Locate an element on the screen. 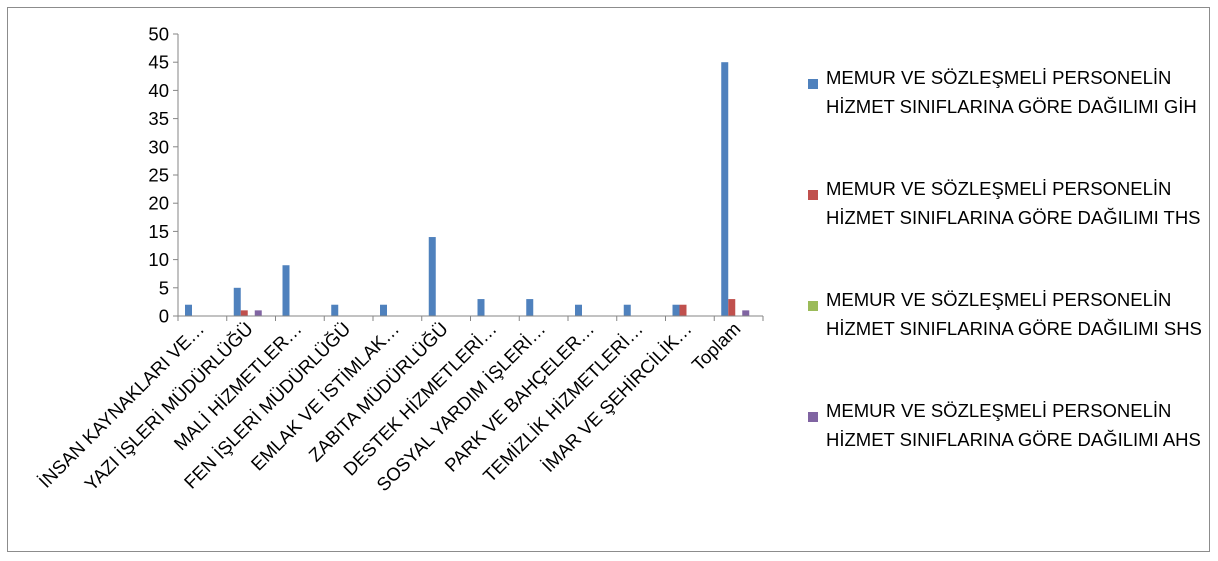  x-tick-label: Toplam is located at coordinates (715, 346).